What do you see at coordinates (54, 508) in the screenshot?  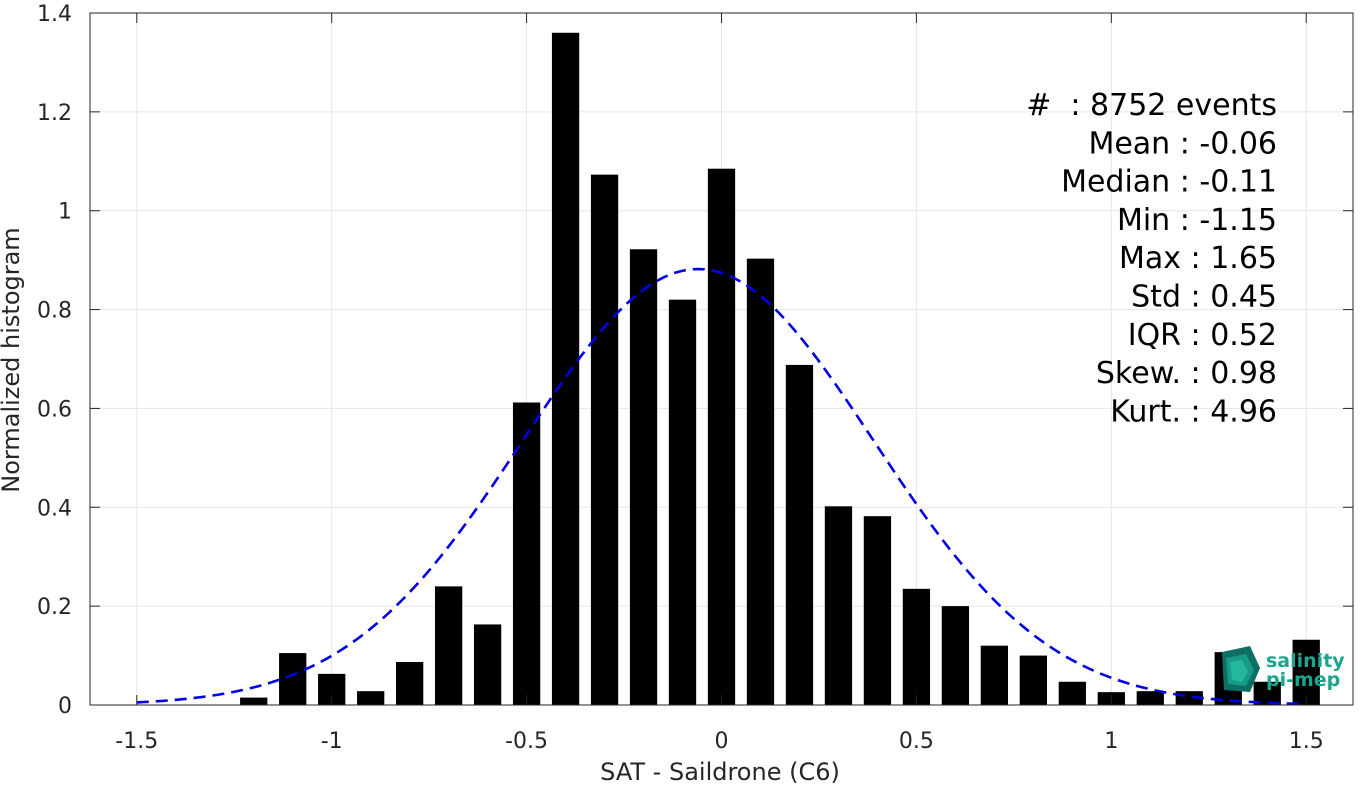 I see `y-tick-label: 0.4` at bounding box center [54, 508].